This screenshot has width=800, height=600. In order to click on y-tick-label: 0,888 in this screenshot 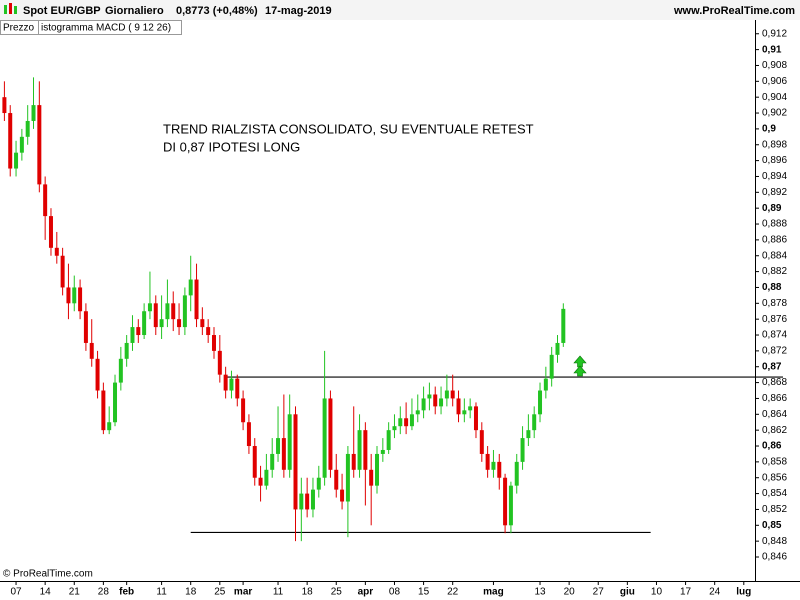, I will do `click(774, 224)`.